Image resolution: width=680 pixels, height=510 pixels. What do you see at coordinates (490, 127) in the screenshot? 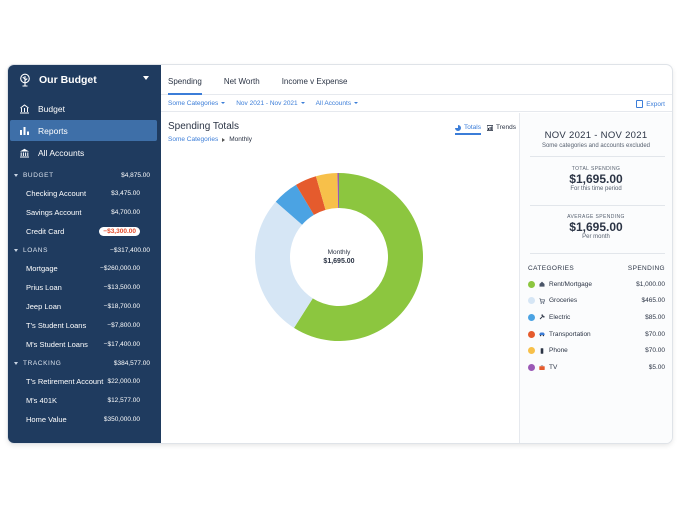
I see `bar-chart-icon` at bounding box center [490, 127].